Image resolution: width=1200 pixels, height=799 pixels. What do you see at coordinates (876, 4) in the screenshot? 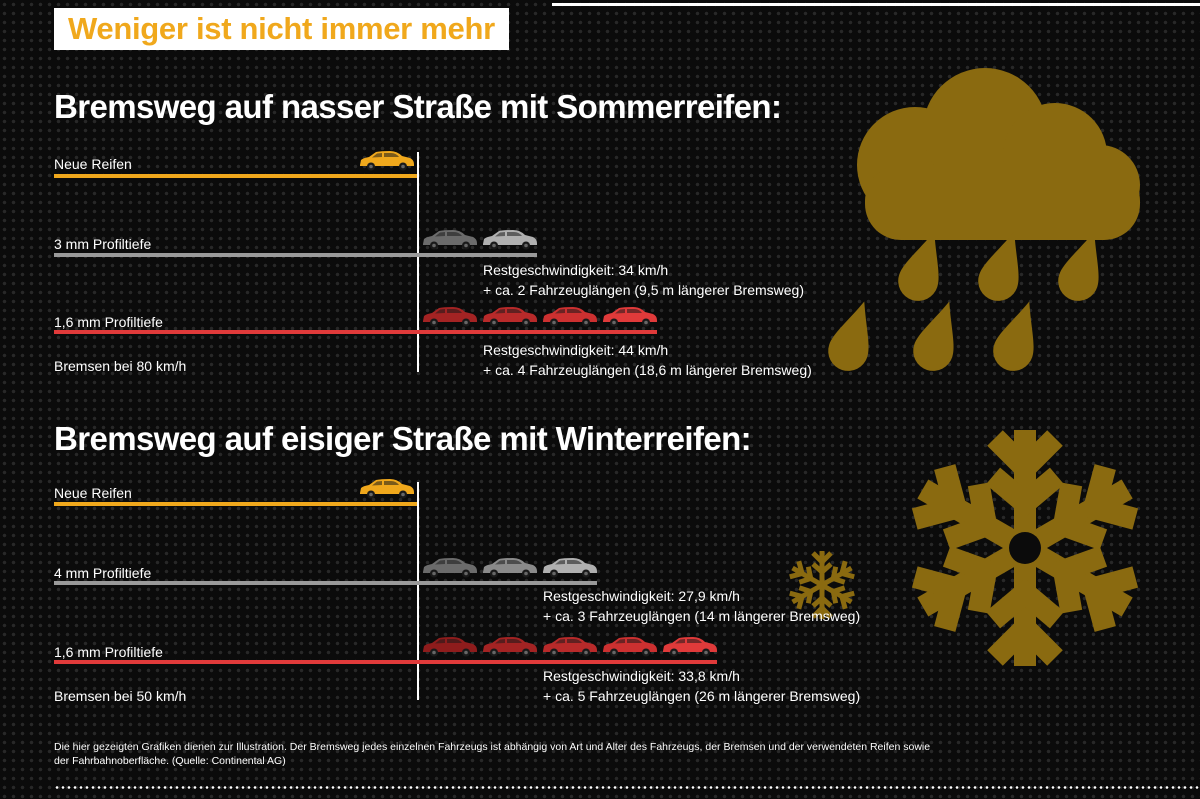
I see `top-rule` at bounding box center [876, 4].